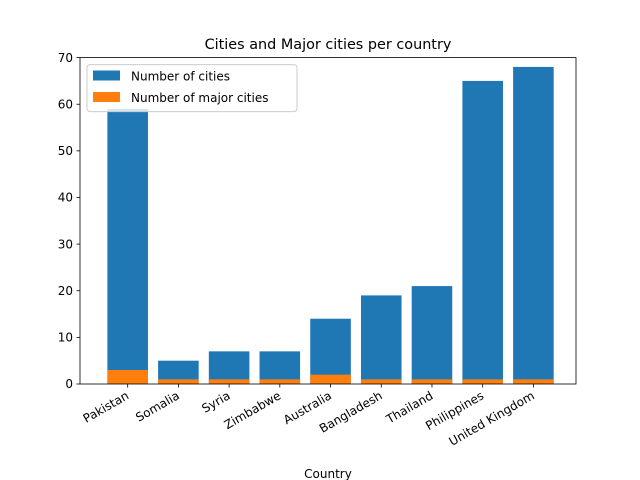  I want to click on y-tick-label: 70, so click(65, 58).